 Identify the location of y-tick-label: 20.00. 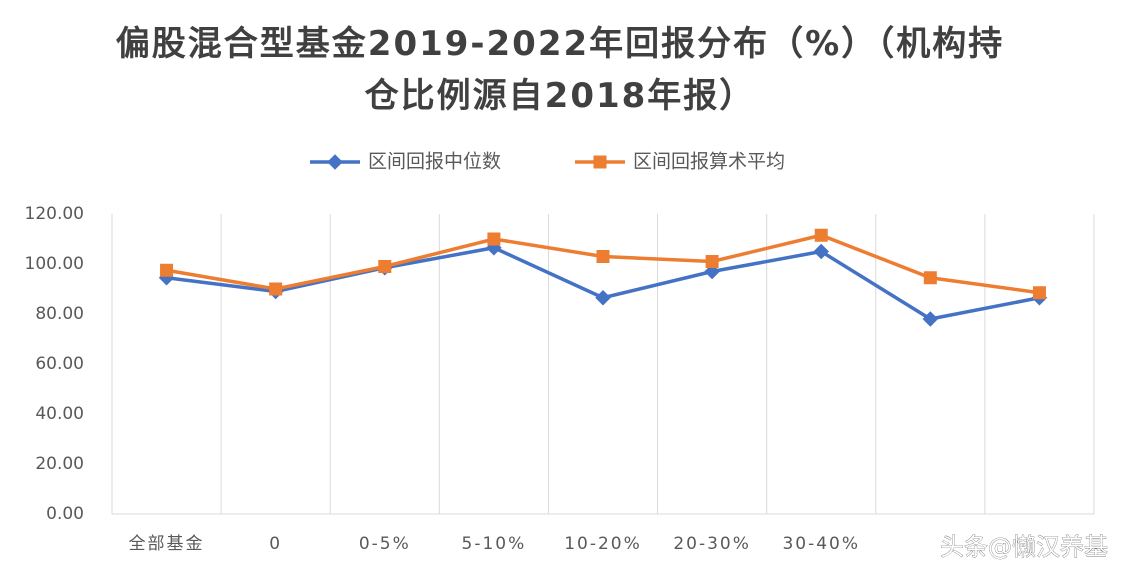
(59, 464).